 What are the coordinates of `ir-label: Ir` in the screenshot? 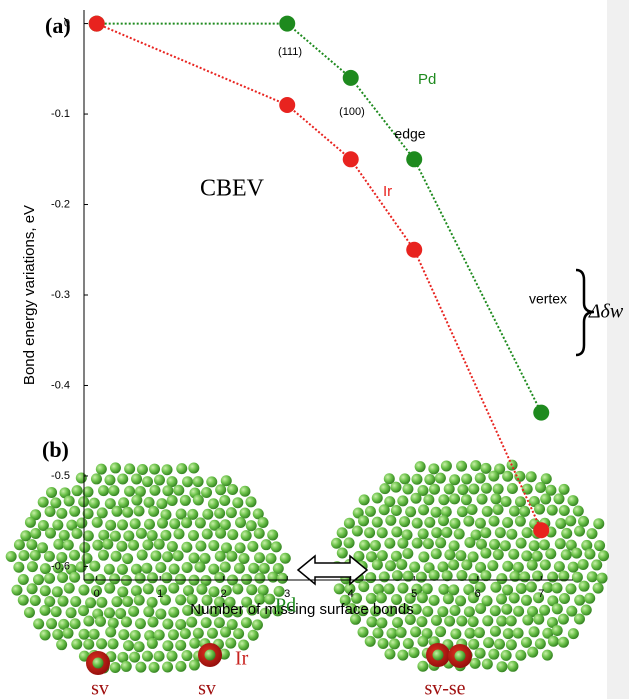 It's located at (242, 659).